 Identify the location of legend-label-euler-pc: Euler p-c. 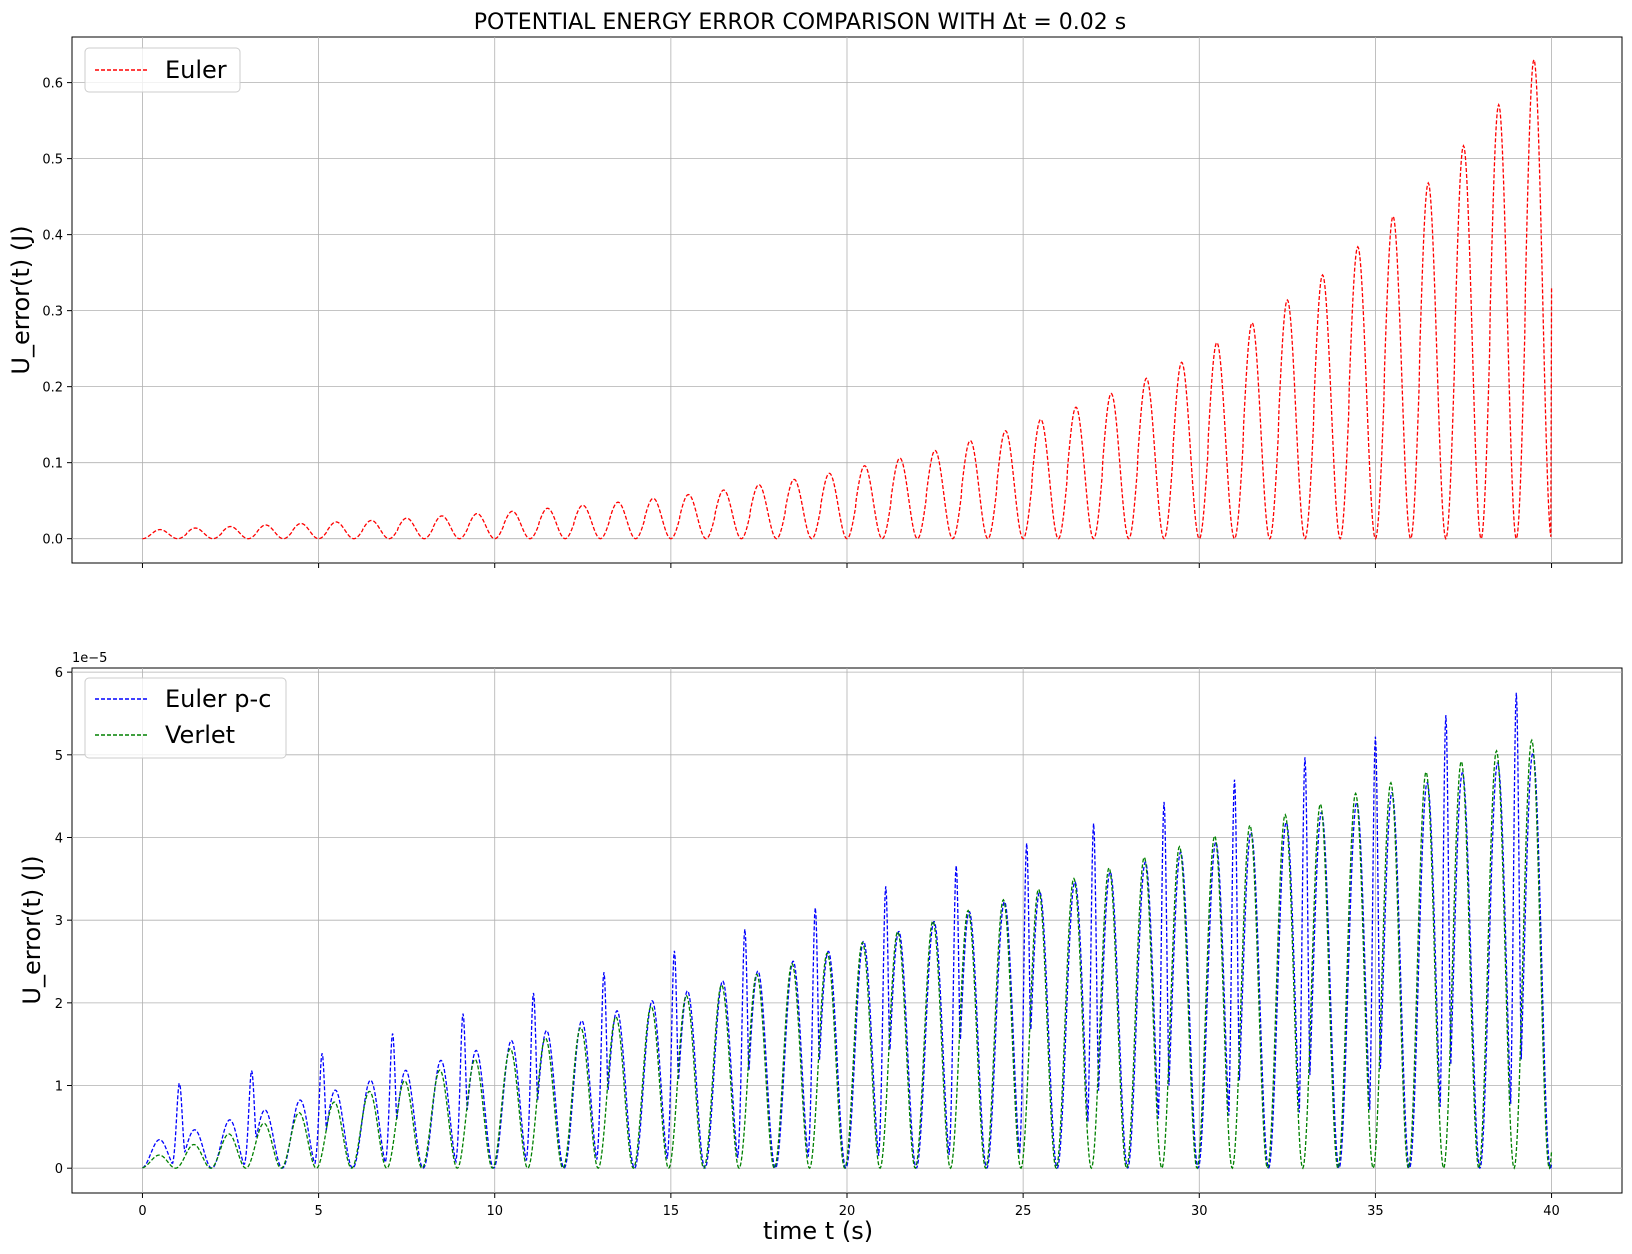
(218, 699).